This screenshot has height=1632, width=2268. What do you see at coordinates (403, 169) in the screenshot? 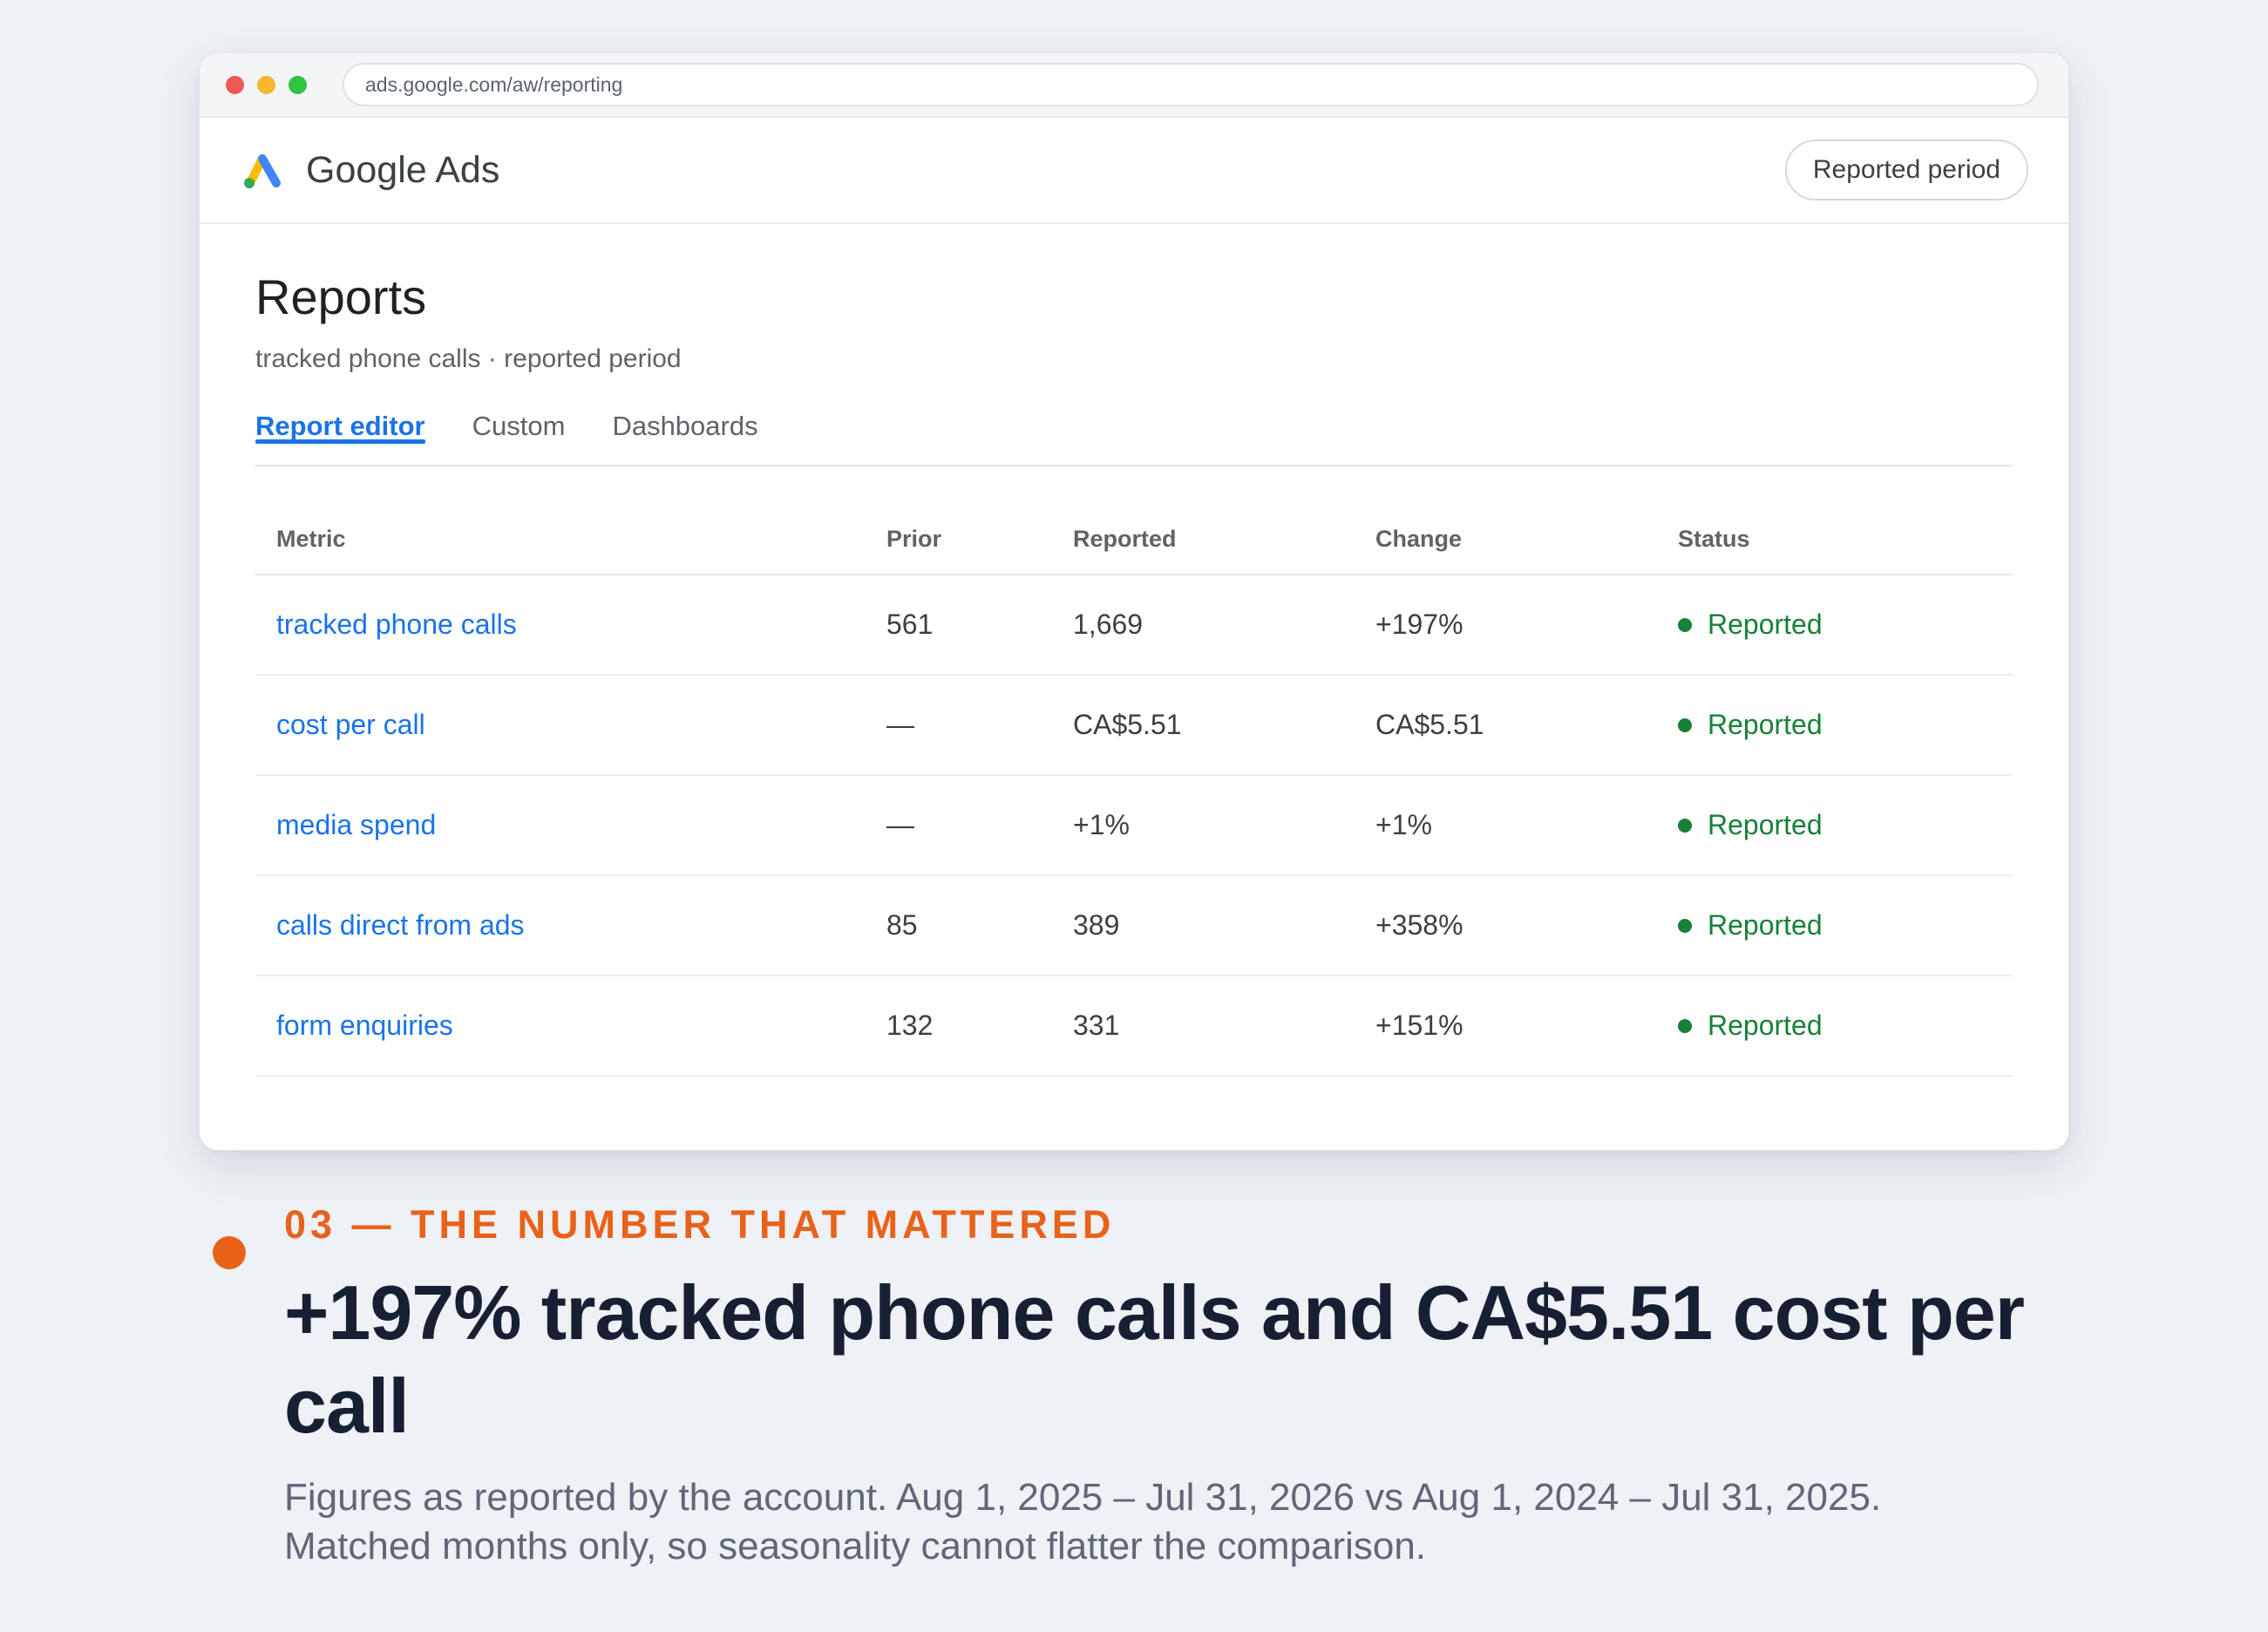
I see `app-name: Google Ads` at bounding box center [403, 169].